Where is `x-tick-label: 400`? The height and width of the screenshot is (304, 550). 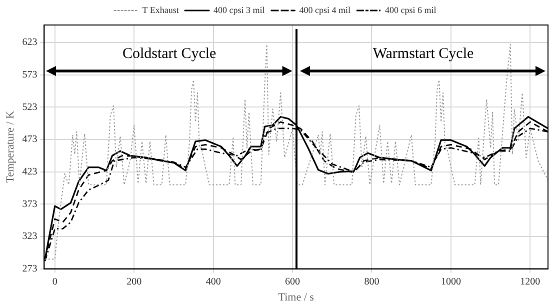
x-tick-label: 400 is located at coordinates (213, 282).